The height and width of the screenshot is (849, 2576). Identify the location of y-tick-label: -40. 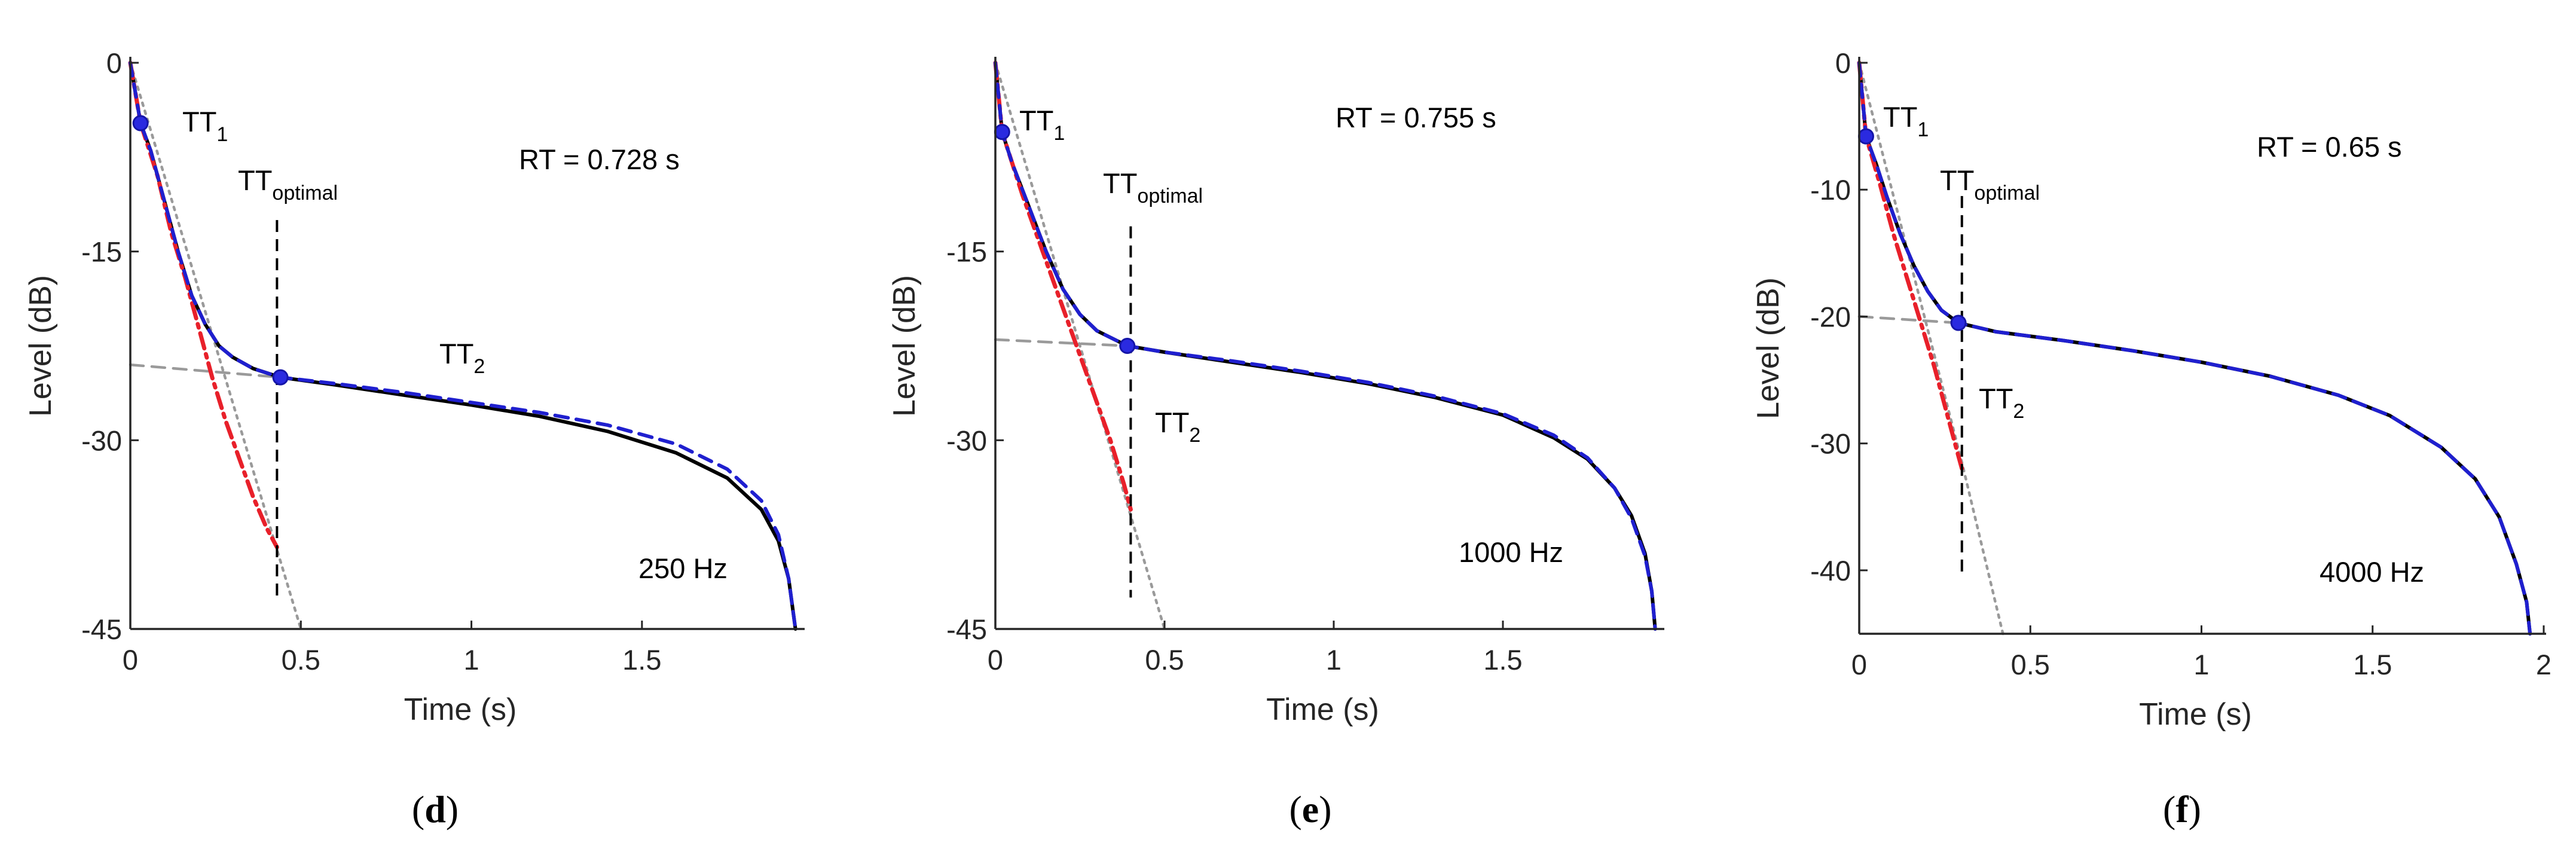
(1830, 571).